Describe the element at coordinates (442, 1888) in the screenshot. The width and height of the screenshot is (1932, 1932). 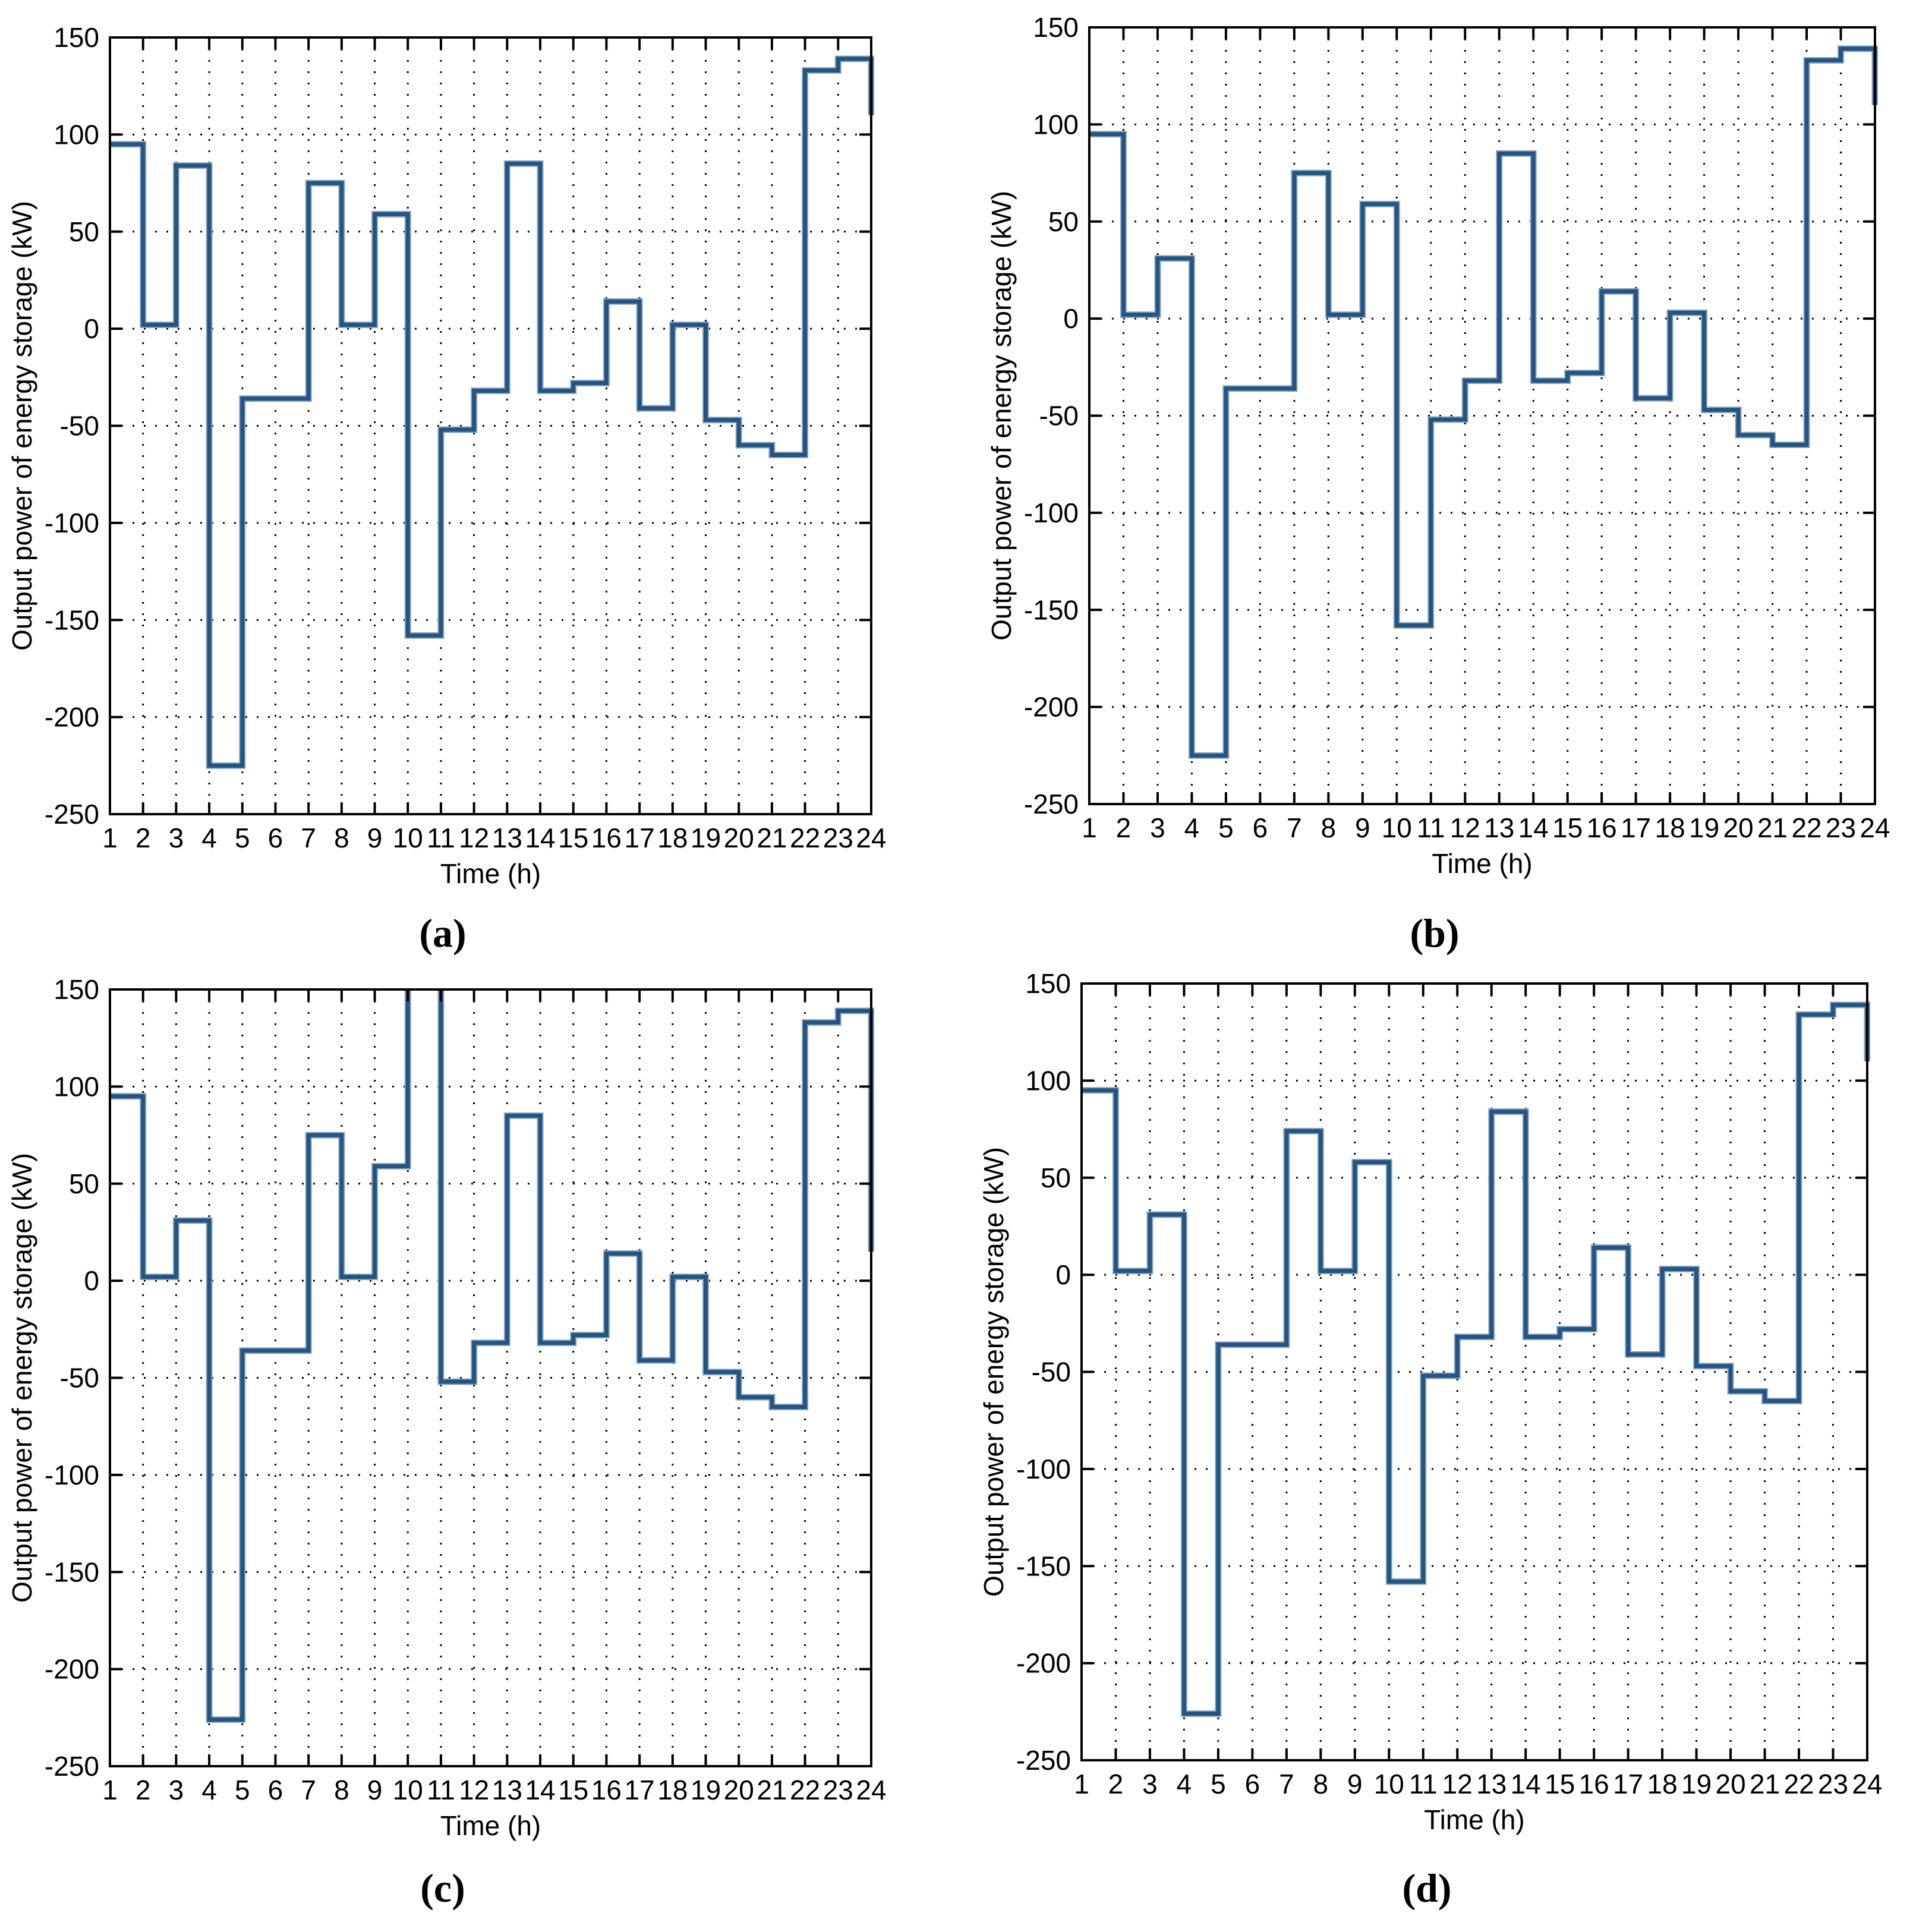
I see `caption-c: (c)` at that location.